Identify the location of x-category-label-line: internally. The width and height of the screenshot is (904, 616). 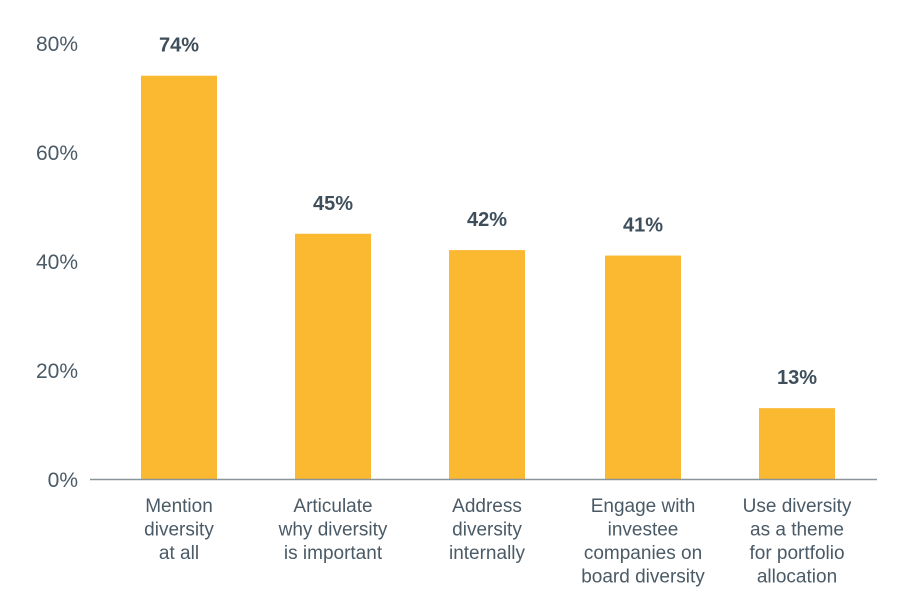
(487, 553).